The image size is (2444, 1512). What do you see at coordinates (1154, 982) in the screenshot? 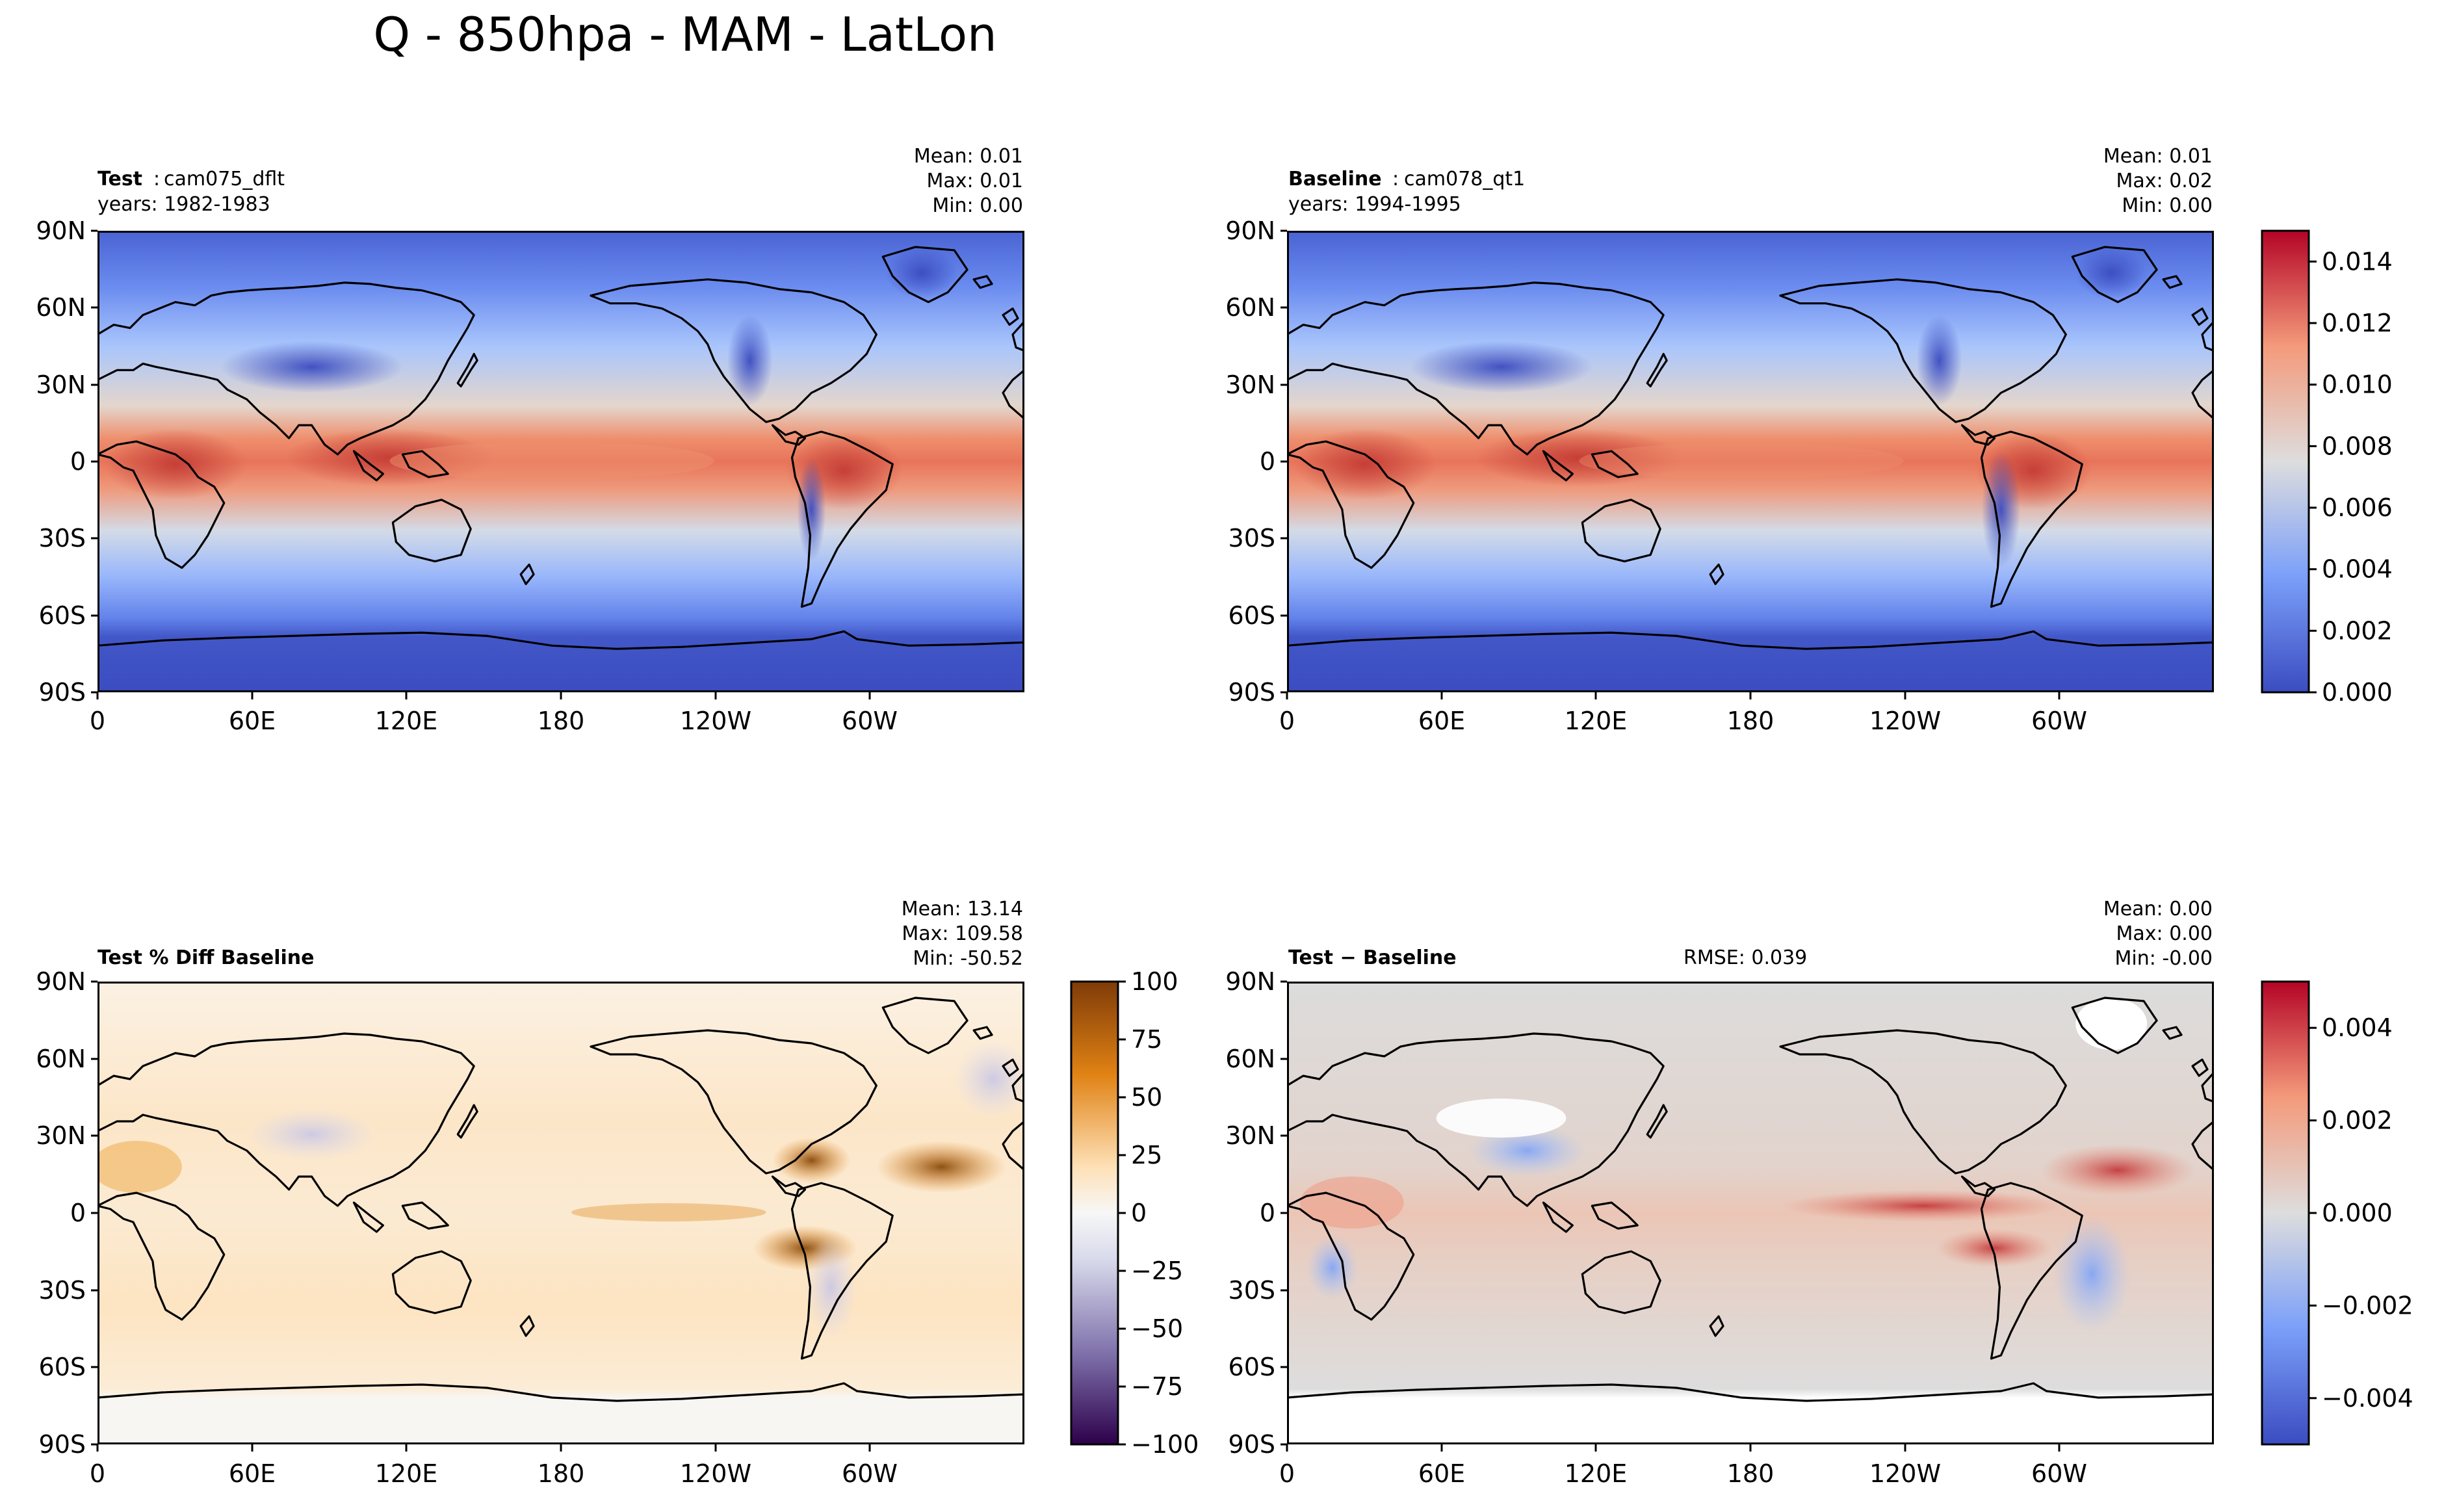
I see `pctdiff-colorbar-label: 100` at bounding box center [1154, 982].